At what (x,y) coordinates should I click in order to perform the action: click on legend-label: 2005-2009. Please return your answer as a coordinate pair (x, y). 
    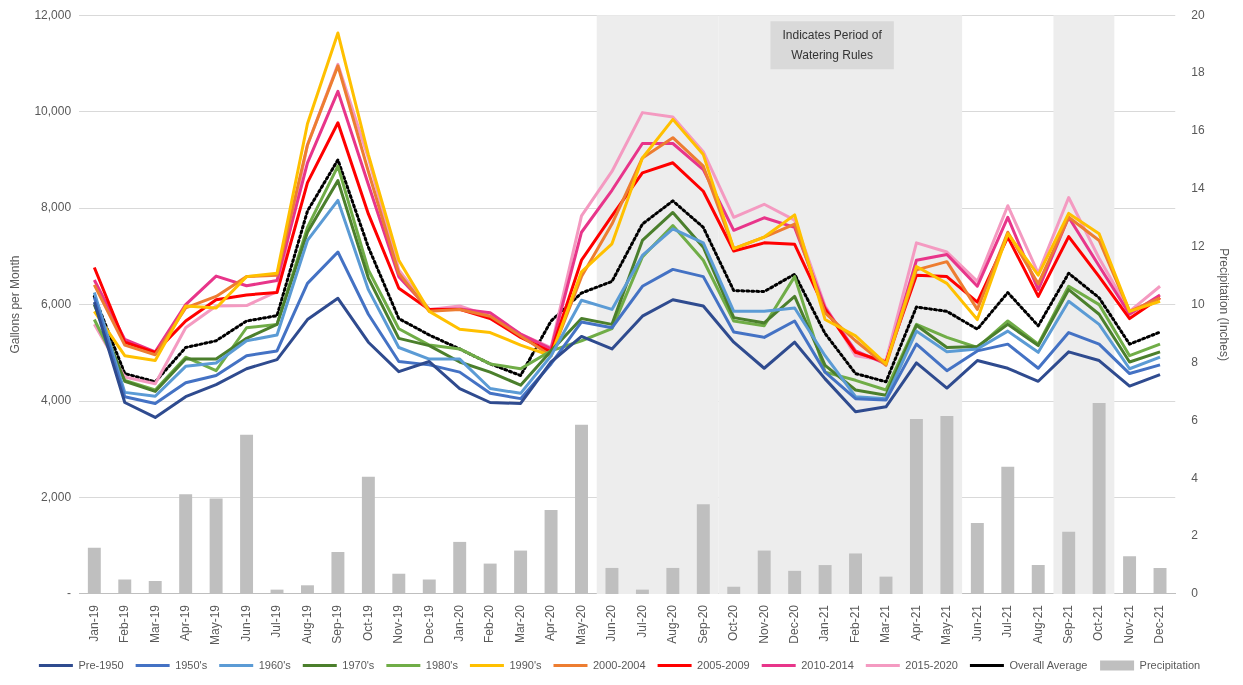
    Looking at the image, I should click on (723, 664).